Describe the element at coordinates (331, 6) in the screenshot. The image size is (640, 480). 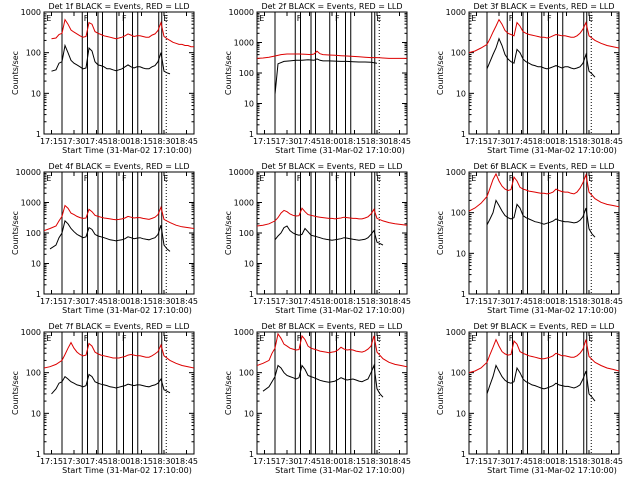
I see `panel-title: Det 2f BLACK = Events, RED = LLD` at that location.